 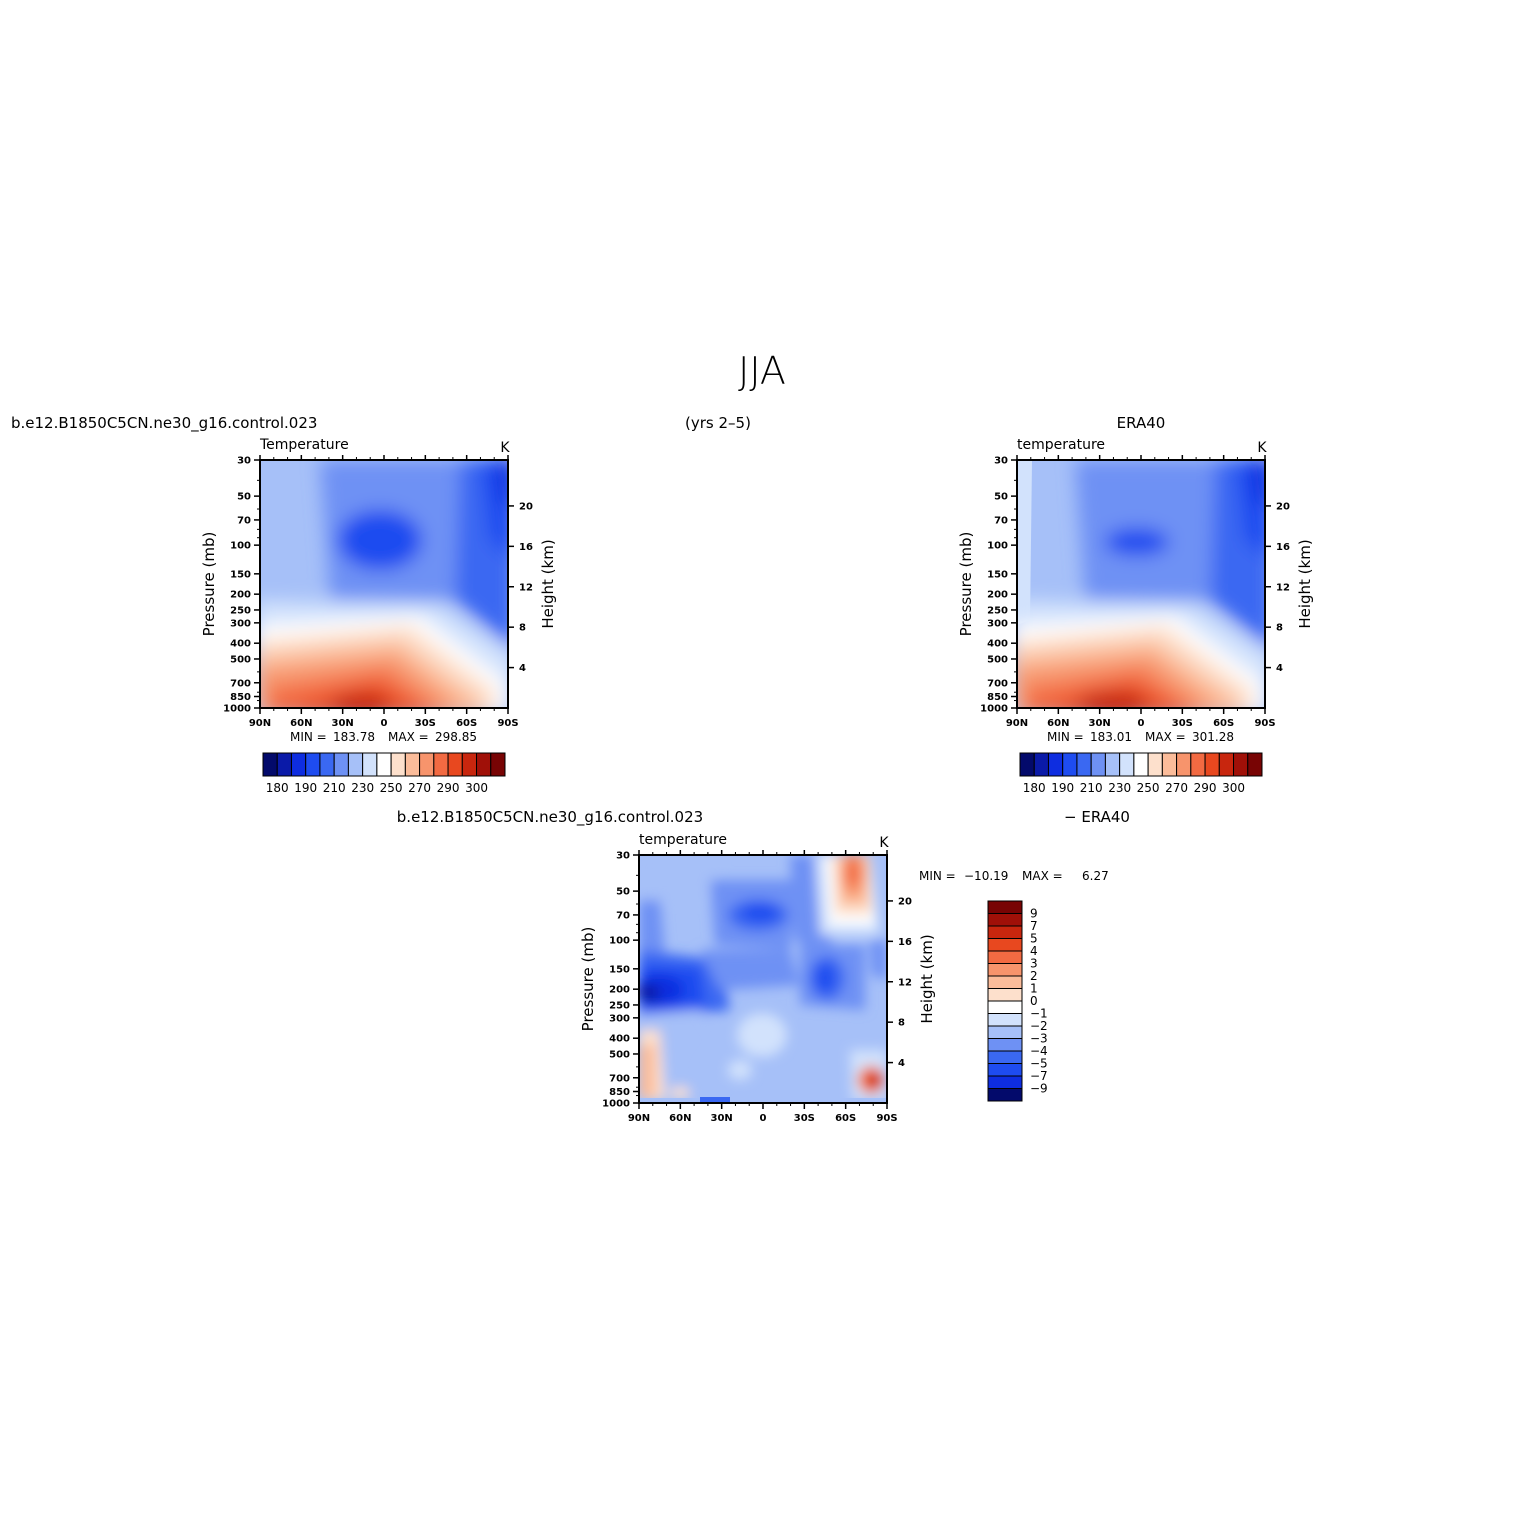 What do you see at coordinates (1279, 628) in the screenshot?
I see `panel-obs-htick-label: 8` at bounding box center [1279, 628].